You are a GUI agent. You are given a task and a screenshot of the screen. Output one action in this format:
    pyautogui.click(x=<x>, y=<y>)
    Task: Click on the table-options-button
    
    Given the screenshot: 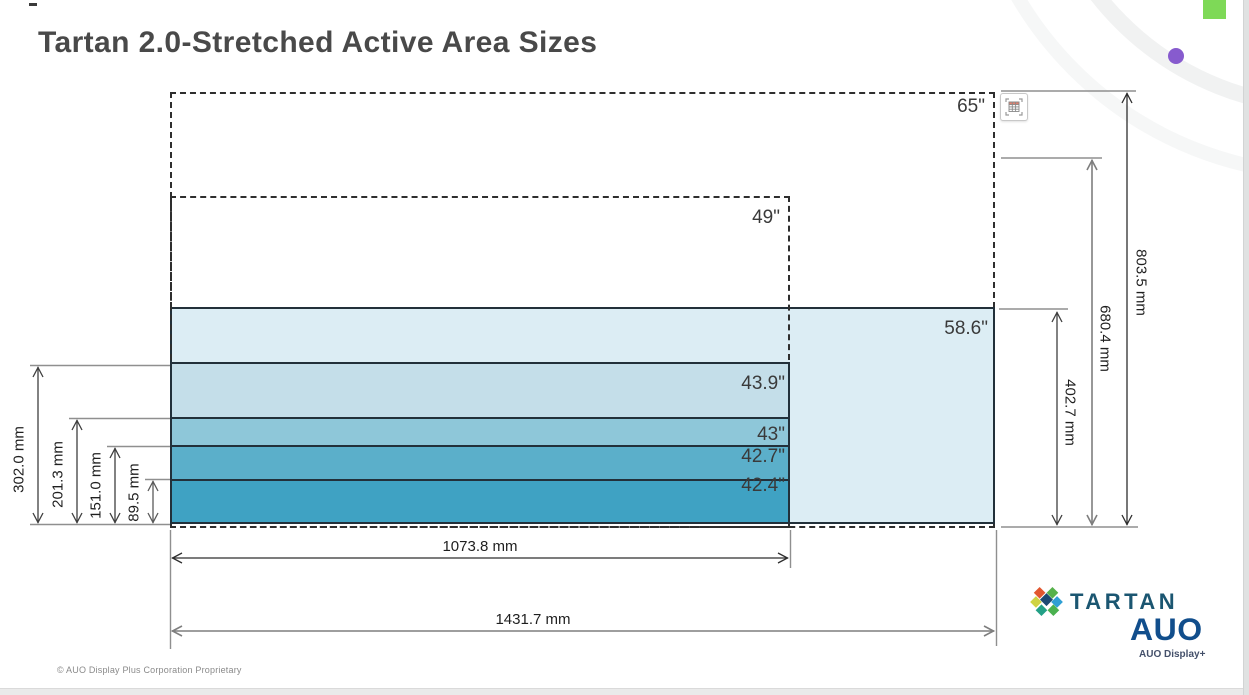 What is the action you would take?
    pyautogui.click(x=1014, y=107)
    